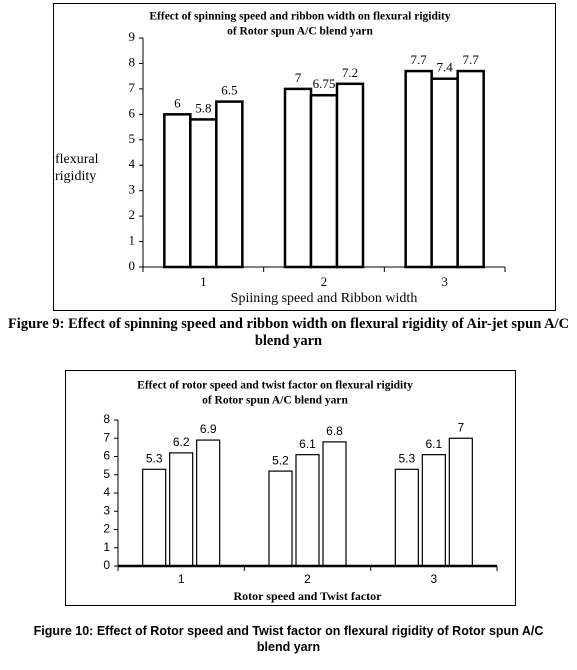 The height and width of the screenshot is (670, 577). I want to click on value-label: 5.2, so click(280, 460).